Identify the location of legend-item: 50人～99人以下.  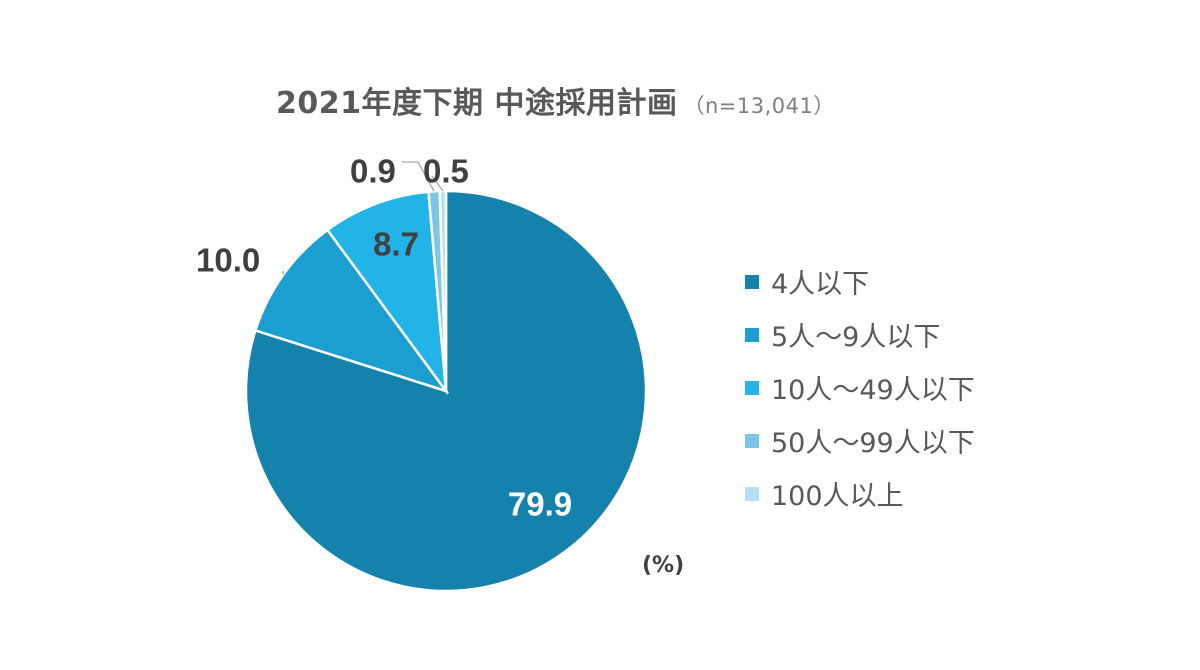
(860, 440).